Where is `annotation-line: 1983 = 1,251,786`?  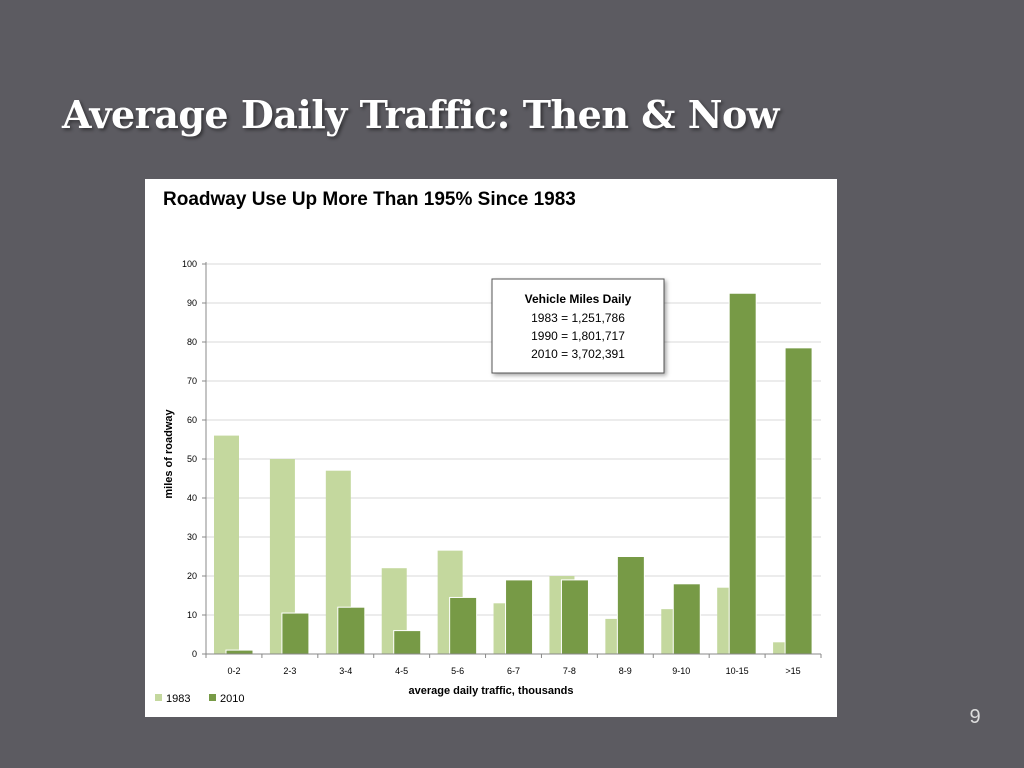
annotation-line: 1983 = 1,251,786 is located at coordinates (578, 318).